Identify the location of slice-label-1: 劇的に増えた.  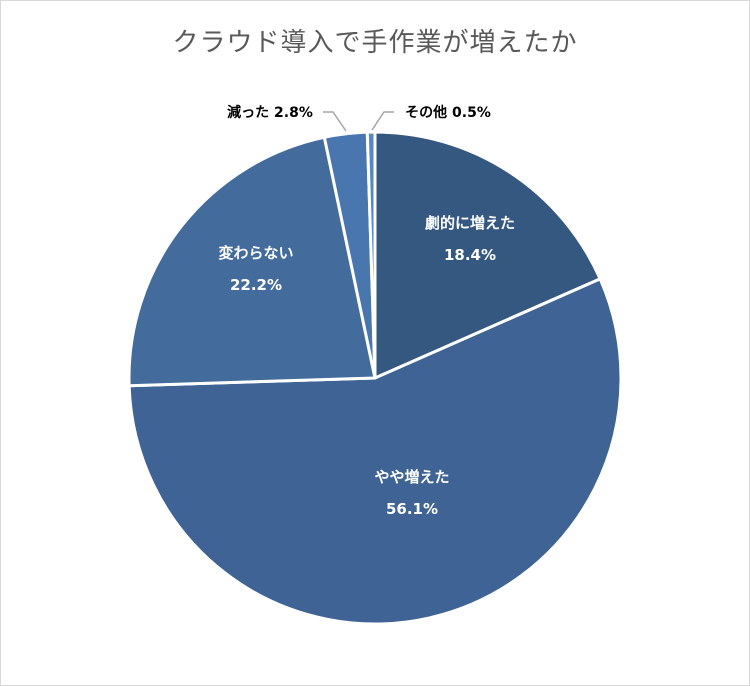
(470, 223).